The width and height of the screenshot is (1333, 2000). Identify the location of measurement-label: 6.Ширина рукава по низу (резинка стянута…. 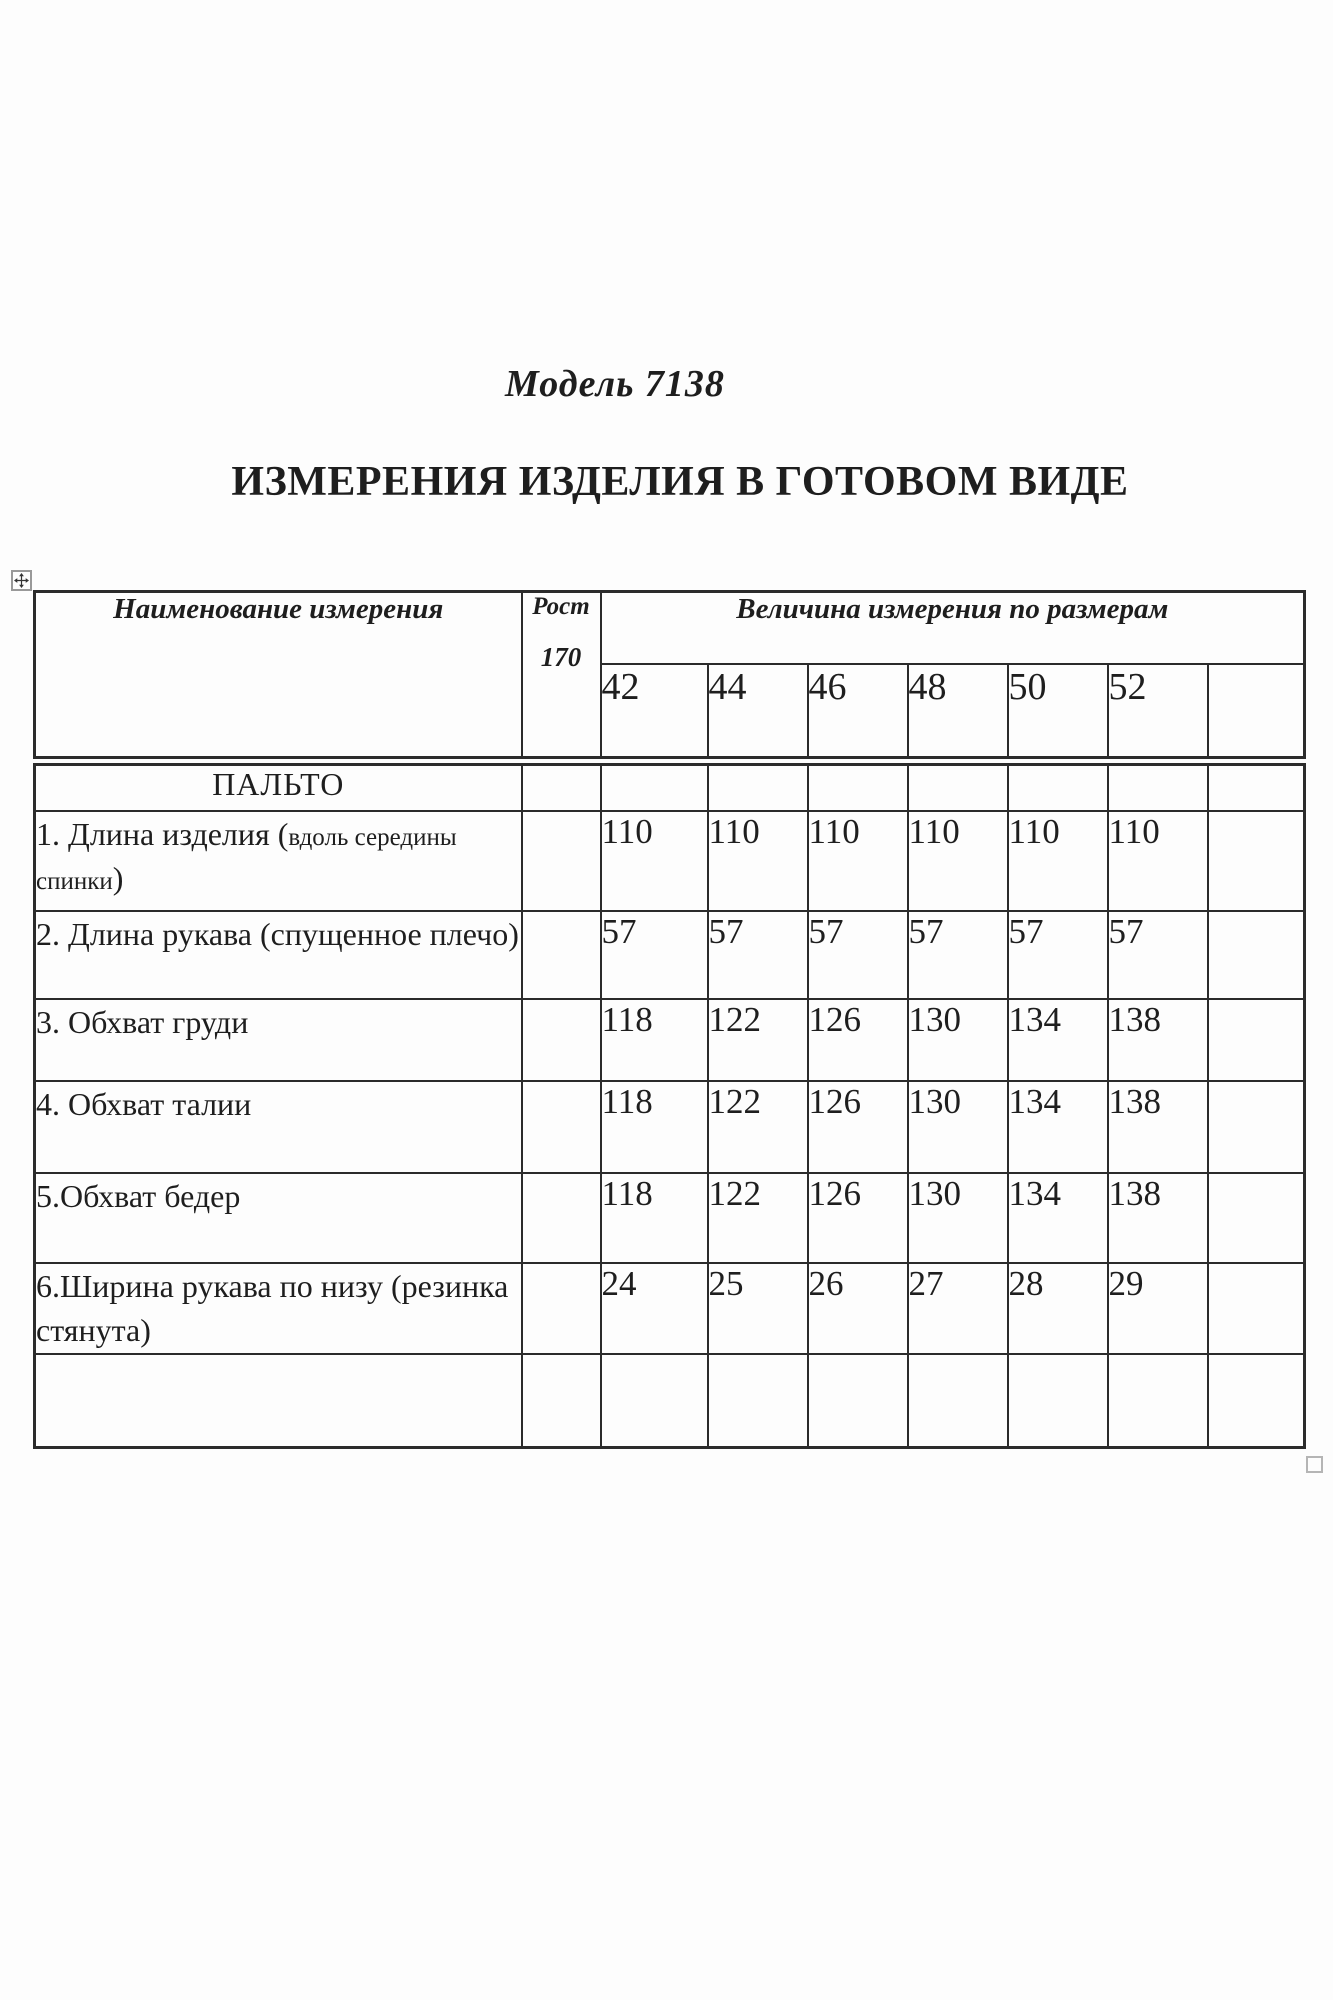
(278, 1308).